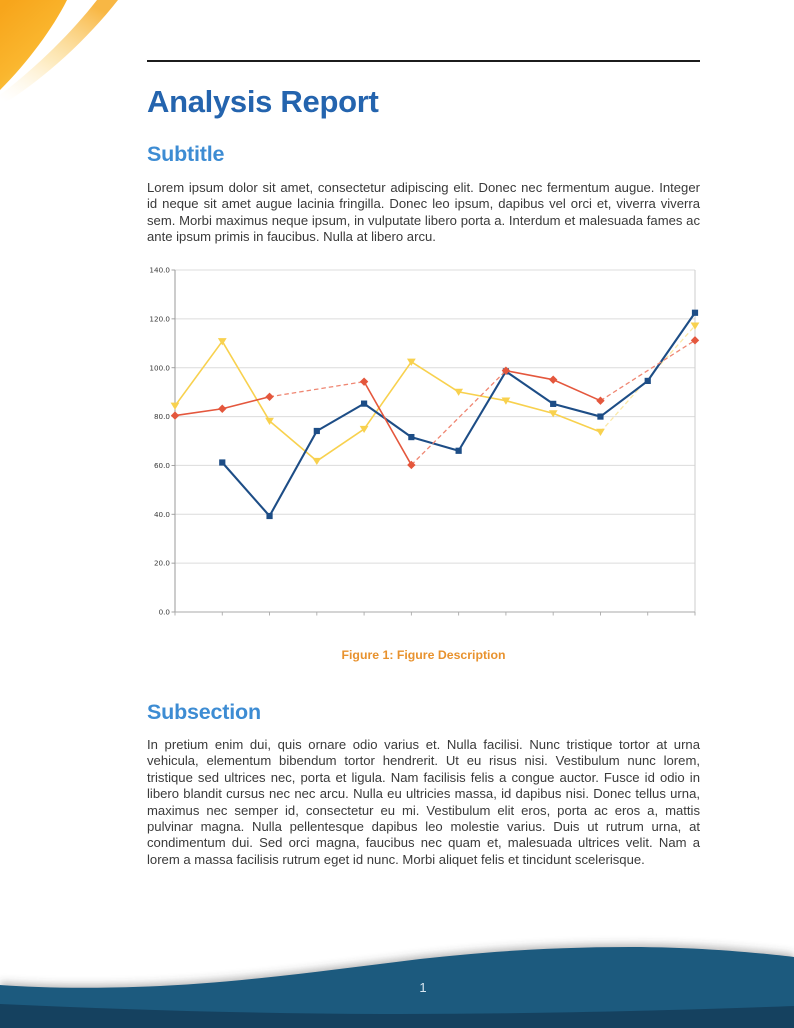 This screenshot has width=794, height=1028. Describe the element at coordinates (204, 712) in the screenshot. I see `section-heading-subsection: Subsection` at that location.